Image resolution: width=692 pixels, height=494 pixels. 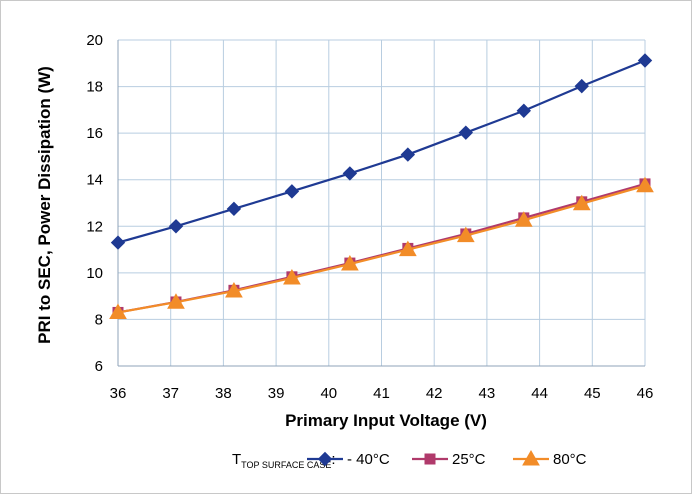 What do you see at coordinates (645, 393) in the screenshot?
I see `x-tick-label-46: 46` at bounding box center [645, 393].